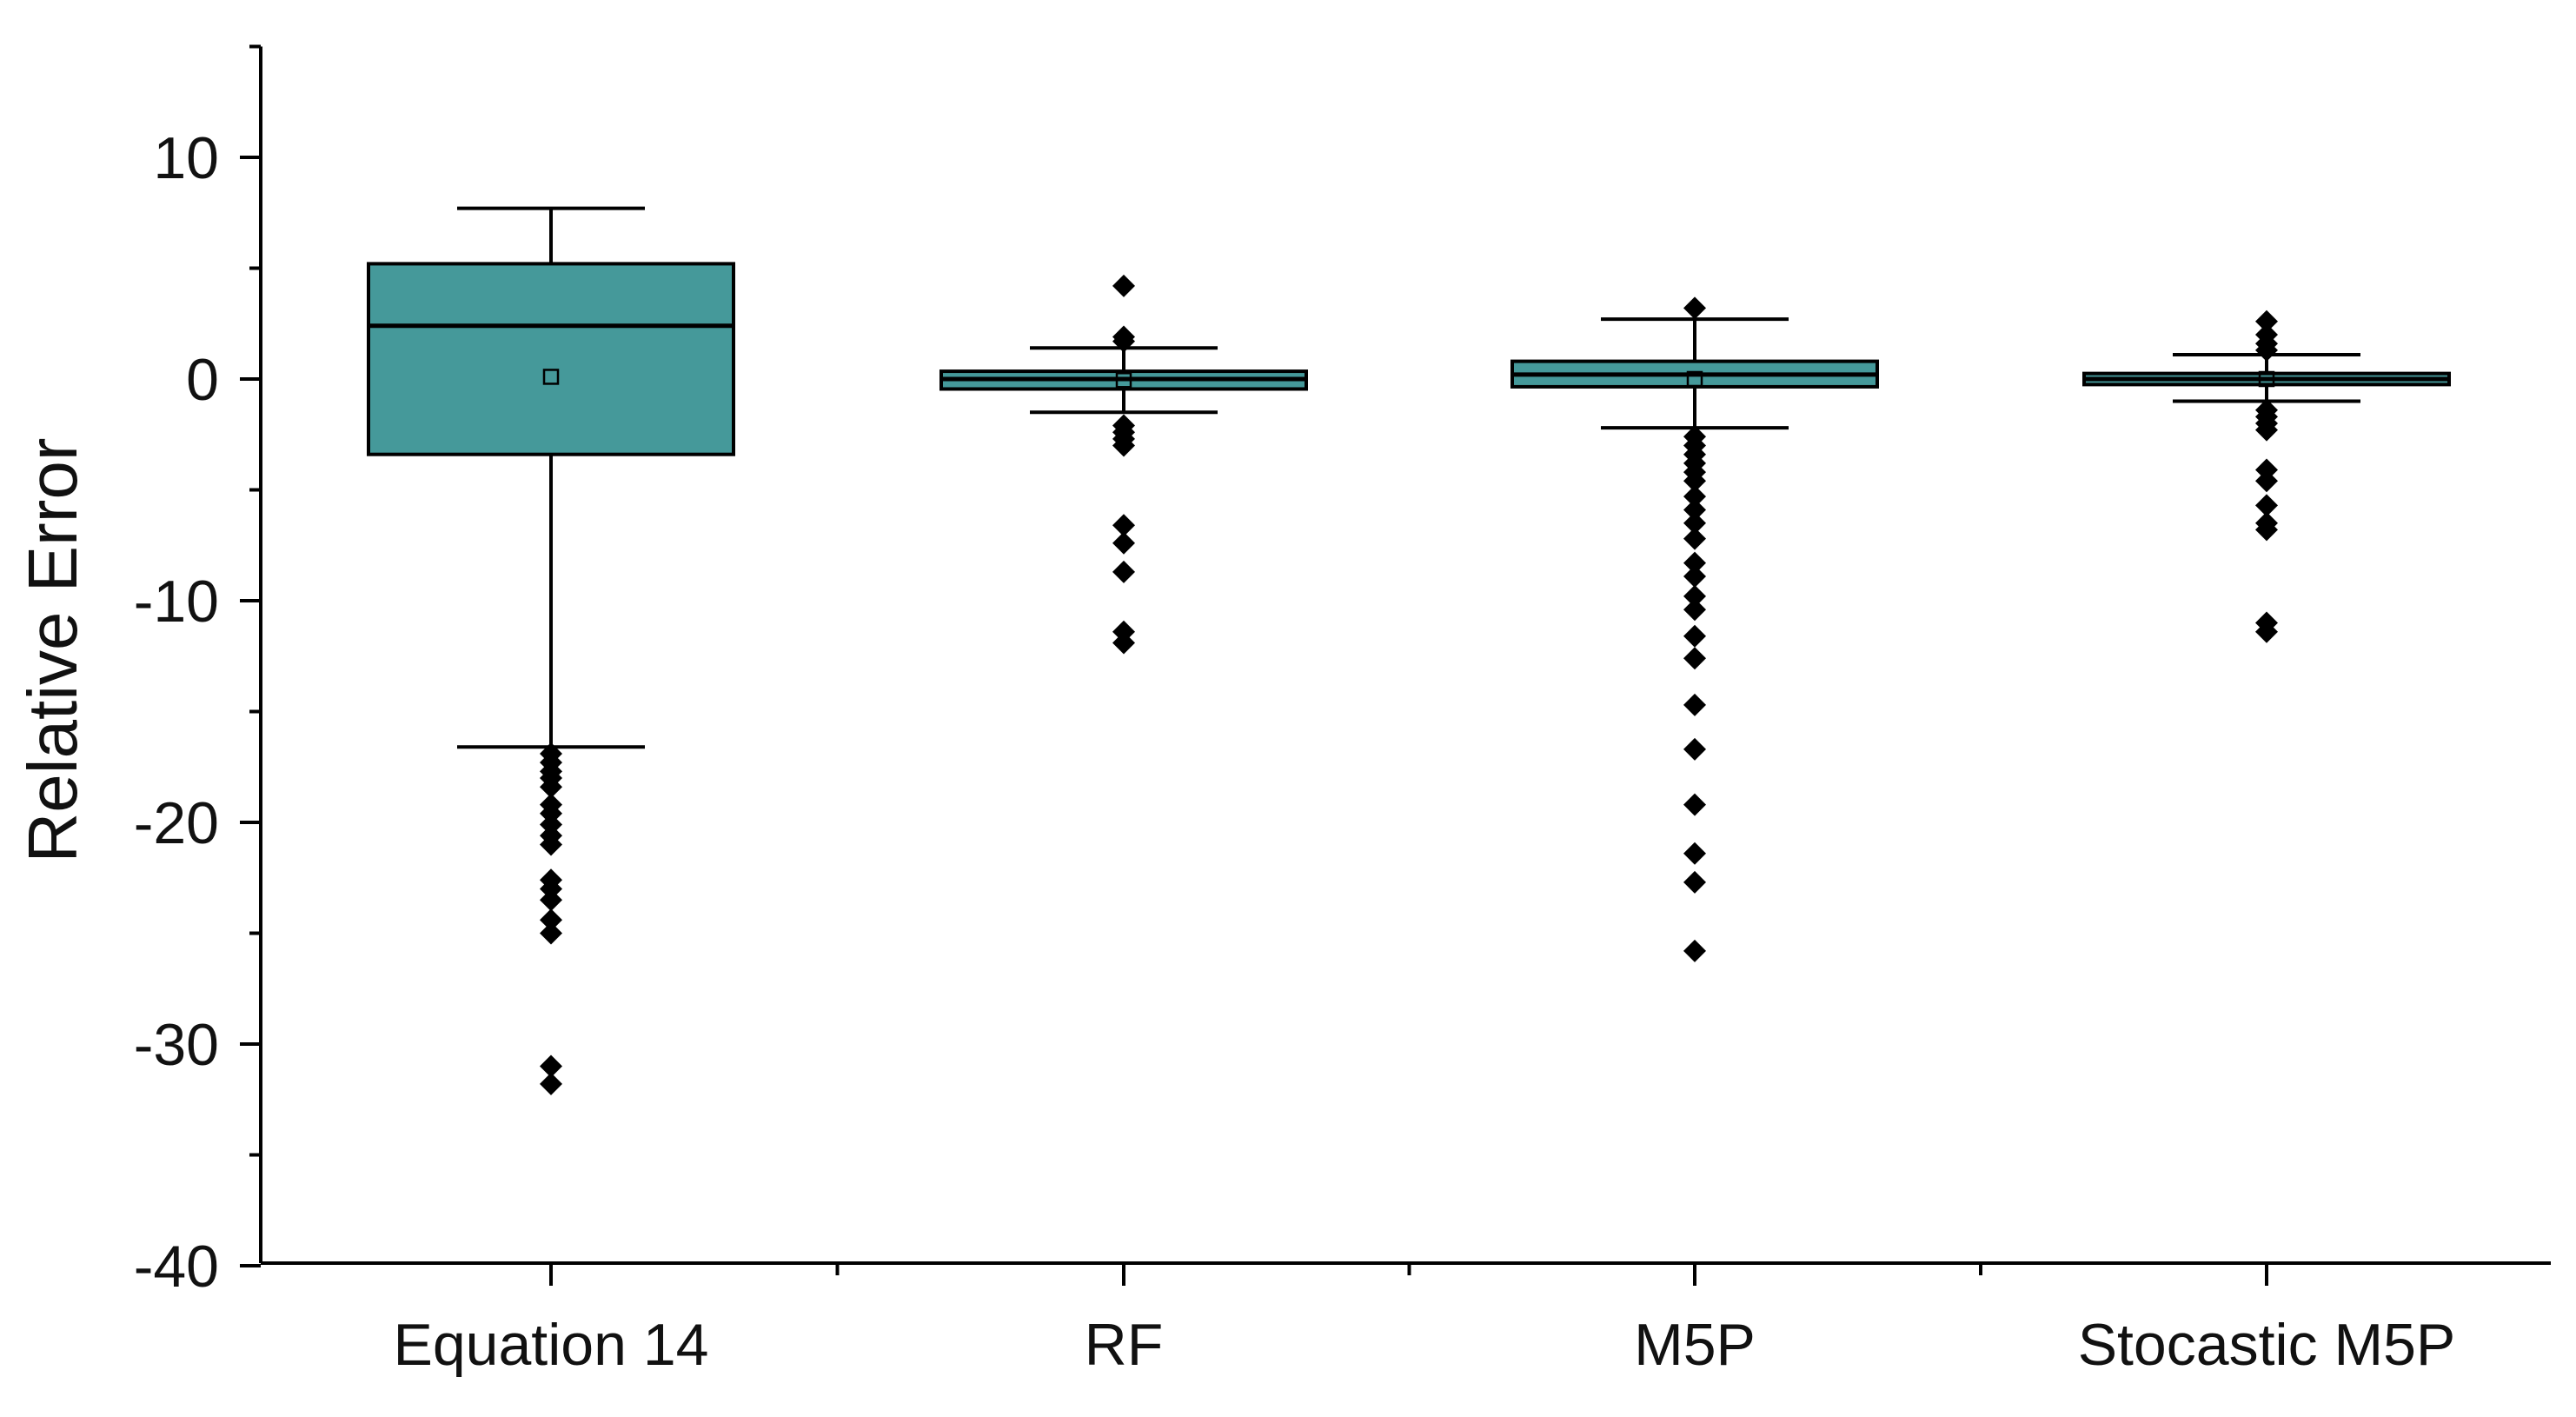  I want to click on y-tick-label: 10, so click(186, 158).